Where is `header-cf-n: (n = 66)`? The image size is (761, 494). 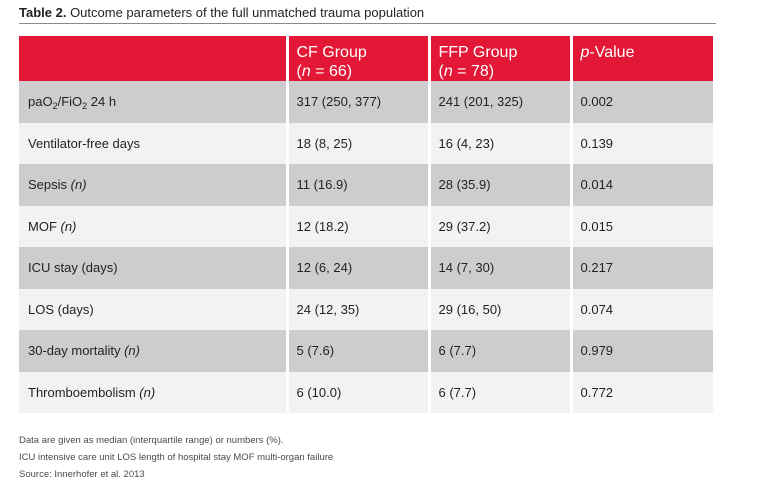
header-cf-n: (n = 66) is located at coordinates (324, 71).